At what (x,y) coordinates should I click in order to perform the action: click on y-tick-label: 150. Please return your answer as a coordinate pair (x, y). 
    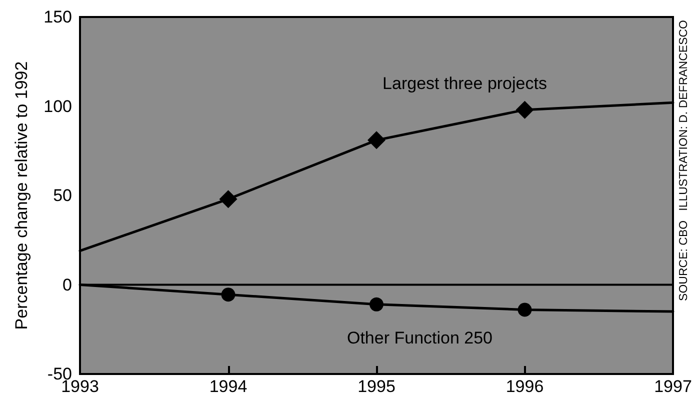
    Looking at the image, I should click on (58, 17).